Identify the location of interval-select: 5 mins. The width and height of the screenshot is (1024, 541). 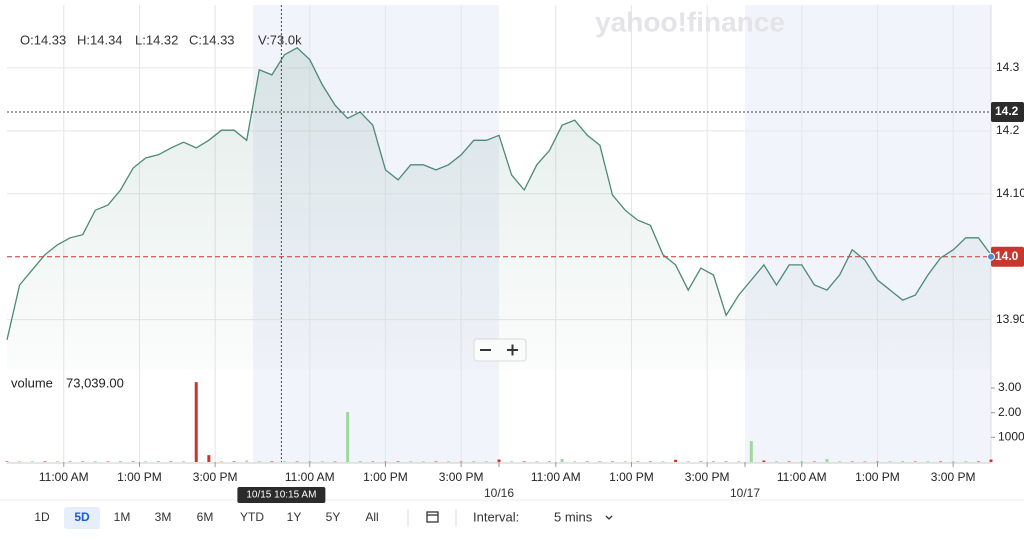
(573, 516).